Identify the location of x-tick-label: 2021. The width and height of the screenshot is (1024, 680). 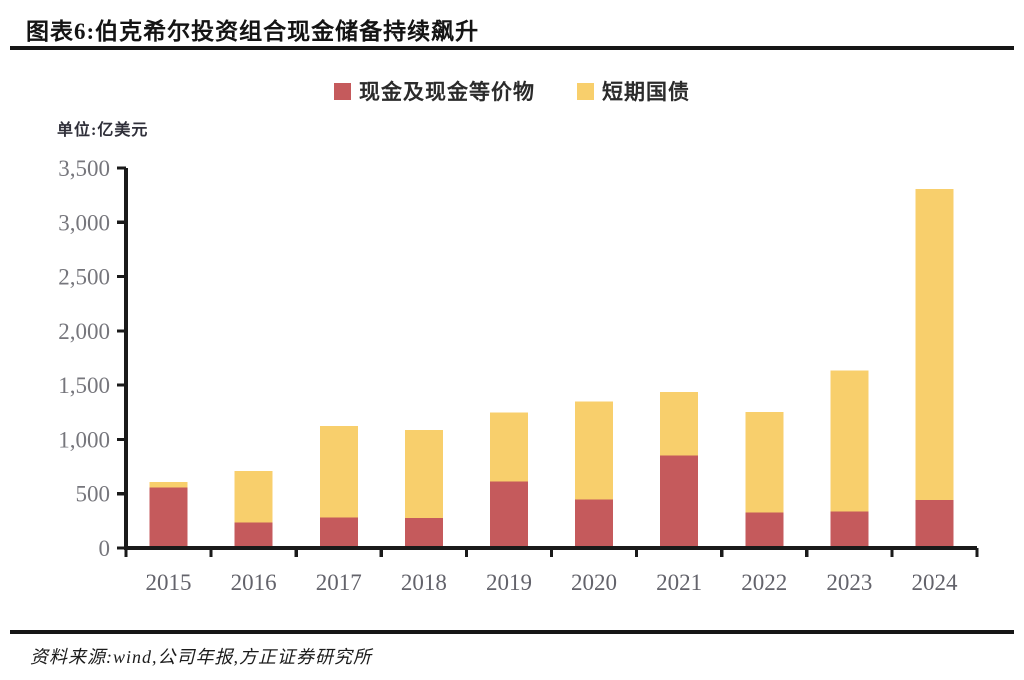
(679, 582).